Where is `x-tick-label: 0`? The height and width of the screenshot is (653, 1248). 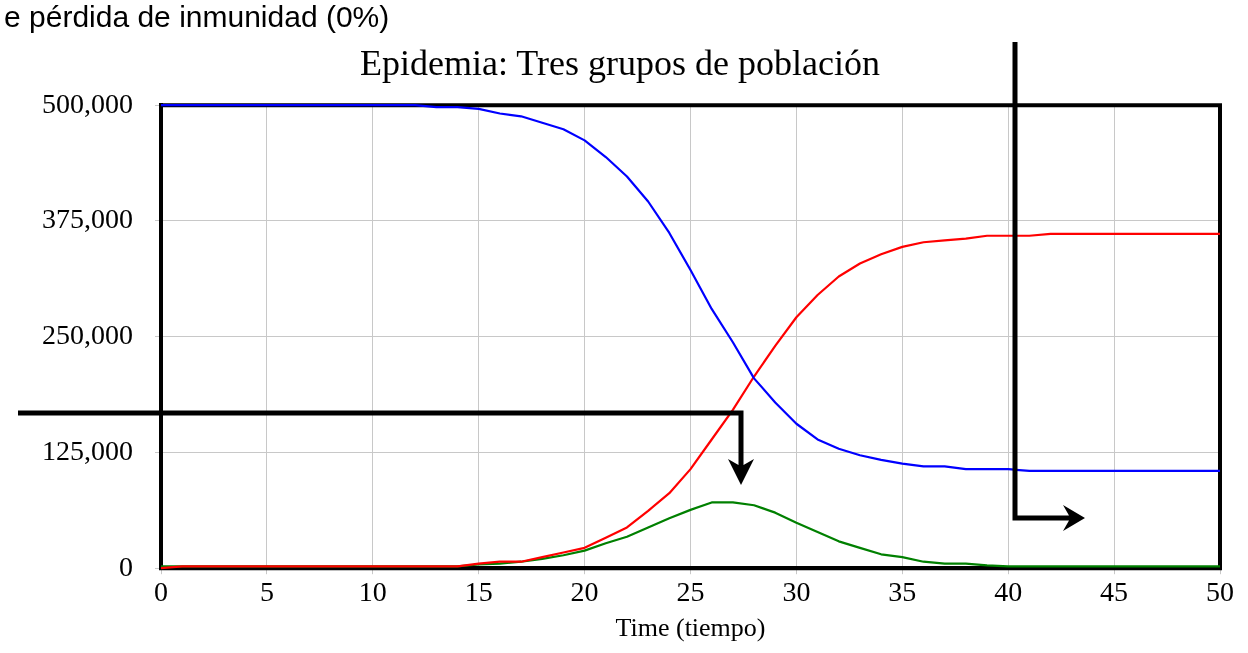
x-tick-label: 0 is located at coordinates (161, 592).